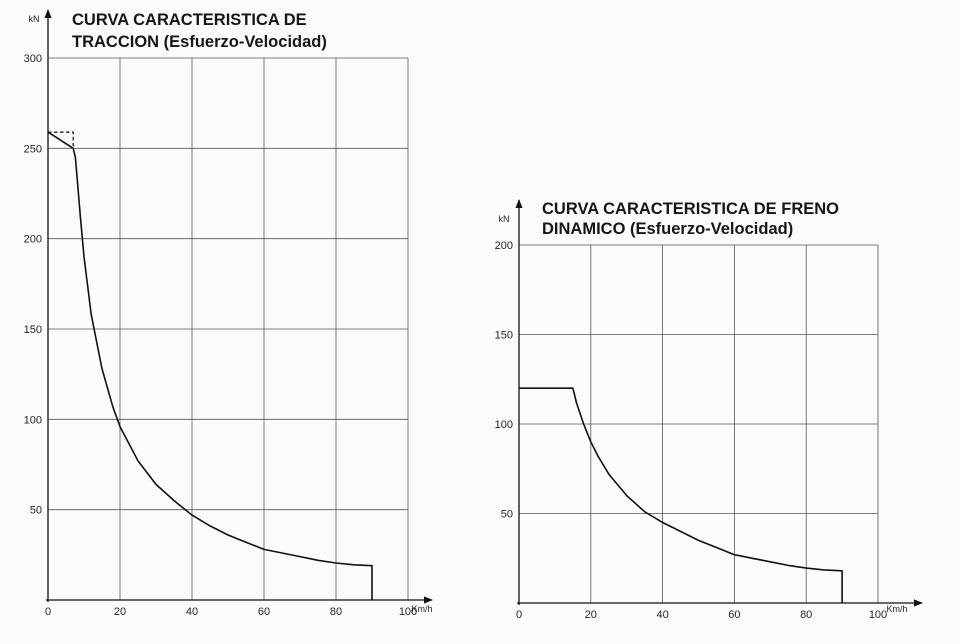 The image size is (959, 644). I want to click on dashed-series-line, so click(61, 140).